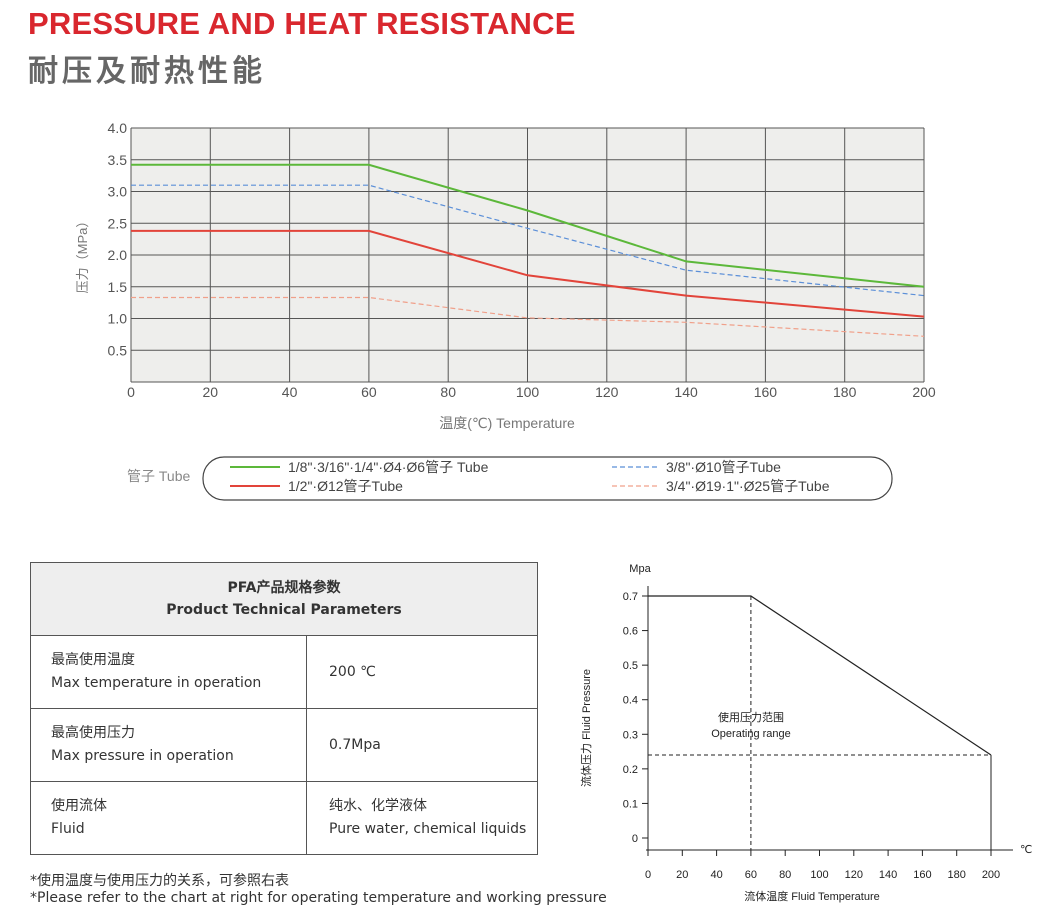 This screenshot has height=923, width=1051. I want to click on row-label-en: Max pressure in operation, so click(142, 756).